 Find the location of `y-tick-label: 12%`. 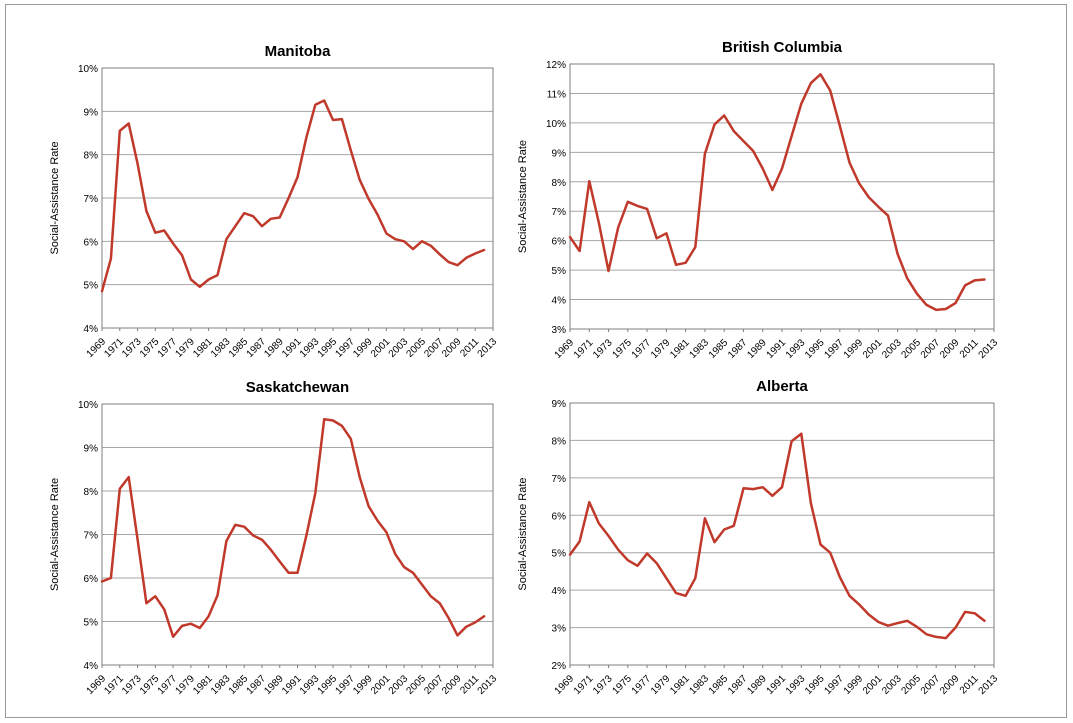

y-tick-label: 12% is located at coordinates (556, 65).